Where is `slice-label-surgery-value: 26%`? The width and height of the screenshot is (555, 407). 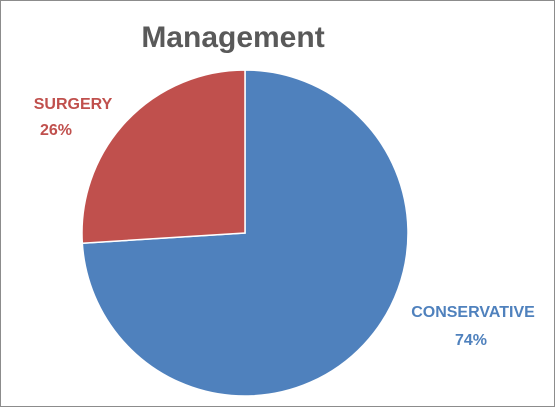
slice-label-surgery-value: 26% is located at coordinates (56, 130).